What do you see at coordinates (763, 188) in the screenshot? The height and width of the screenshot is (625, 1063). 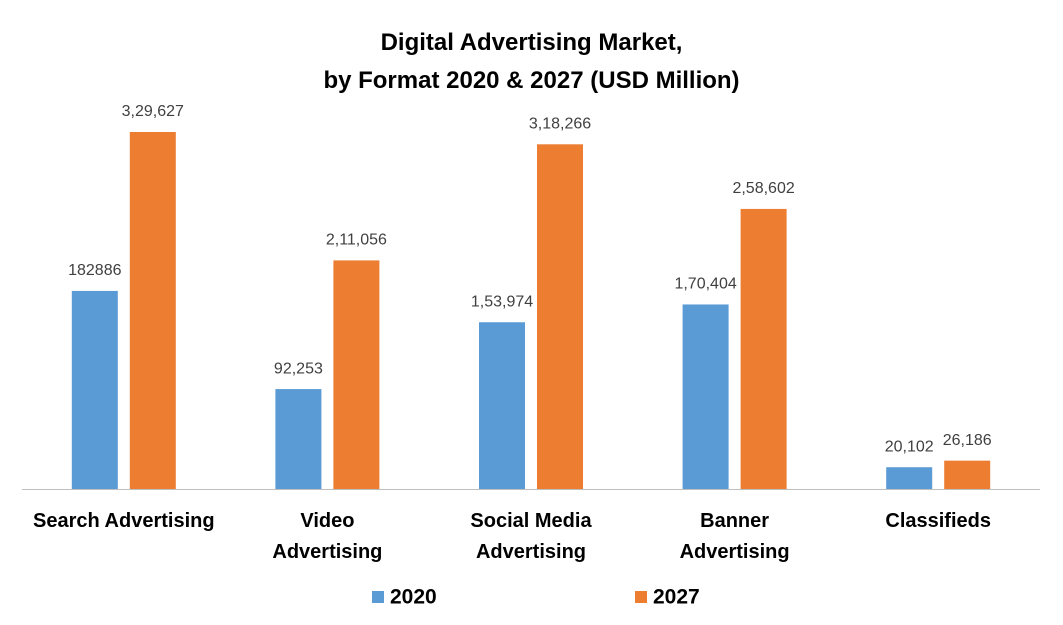 I see `value-label: 2,58,602` at bounding box center [763, 188].